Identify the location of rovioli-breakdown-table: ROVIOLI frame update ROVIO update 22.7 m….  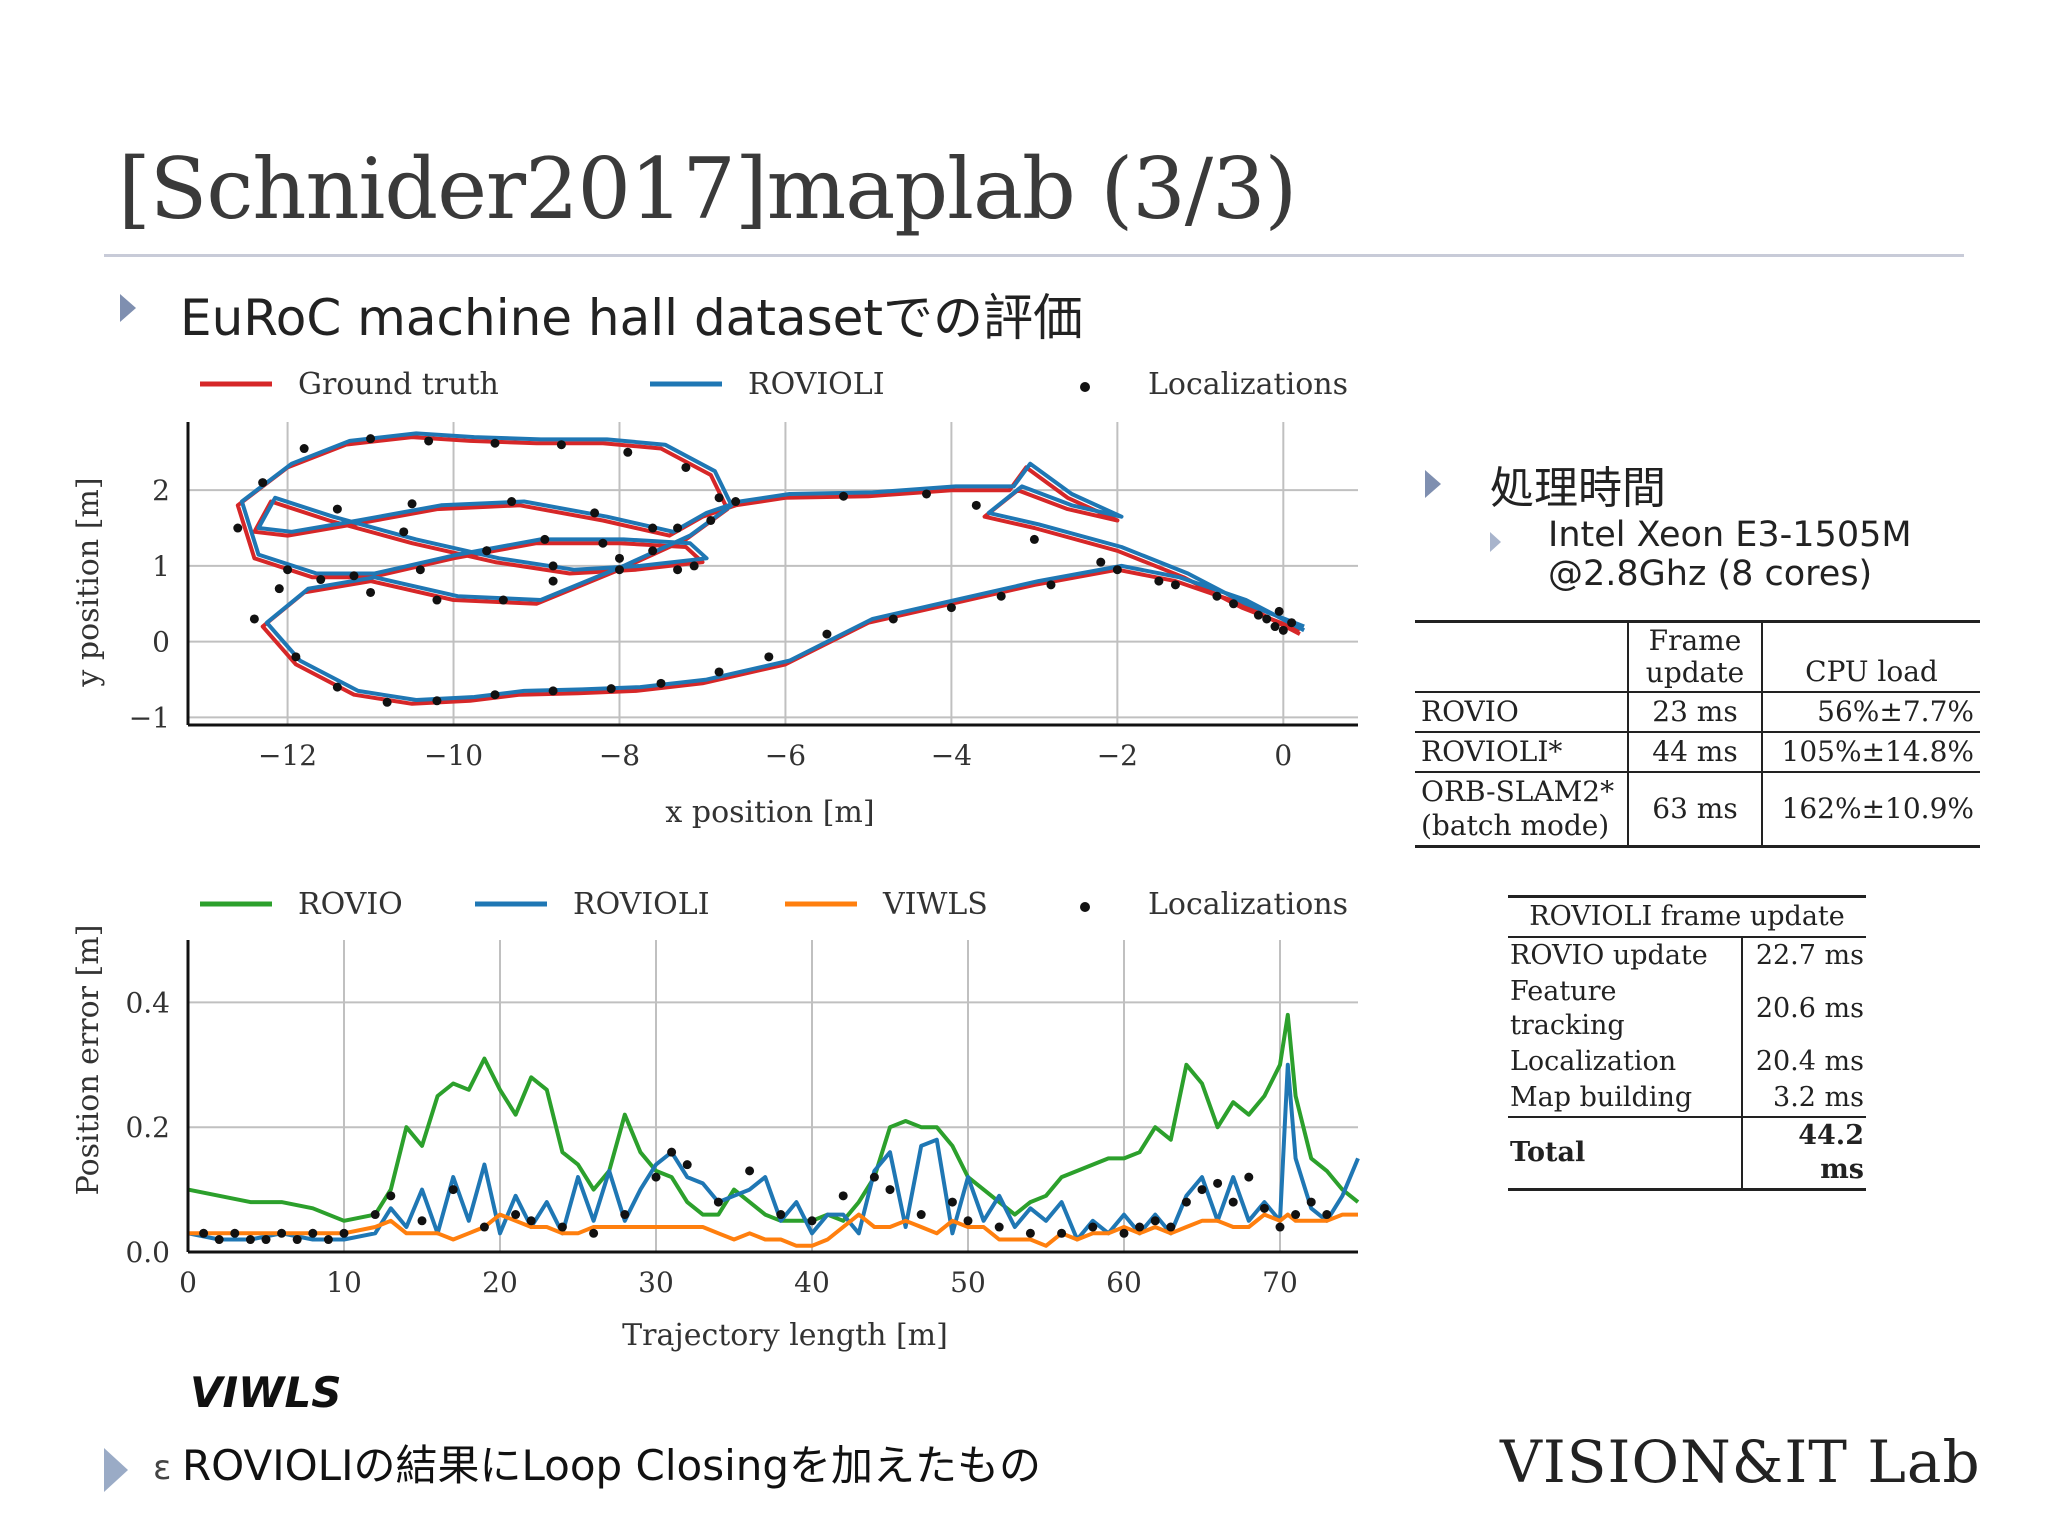
(1687, 1043).